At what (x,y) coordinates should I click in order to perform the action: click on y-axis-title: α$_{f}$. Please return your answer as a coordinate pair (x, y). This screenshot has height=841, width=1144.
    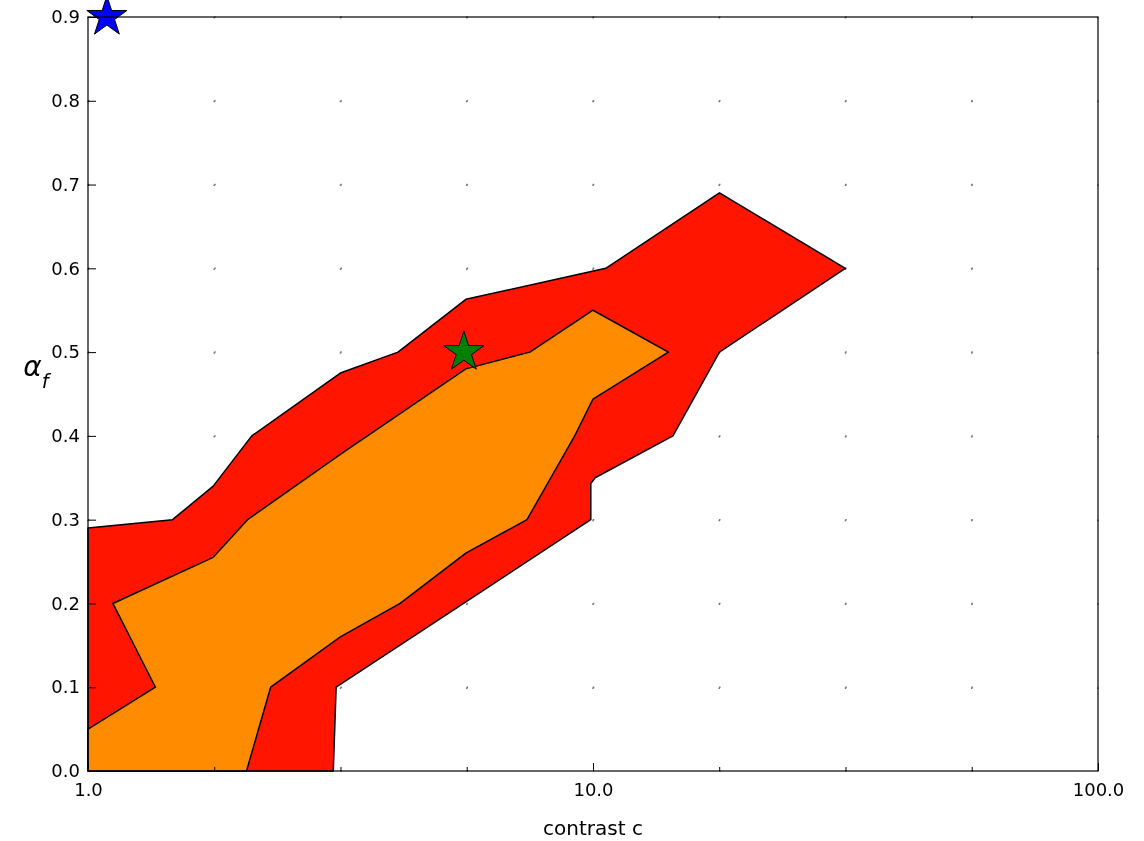
    Looking at the image, I should click on (37, 371).